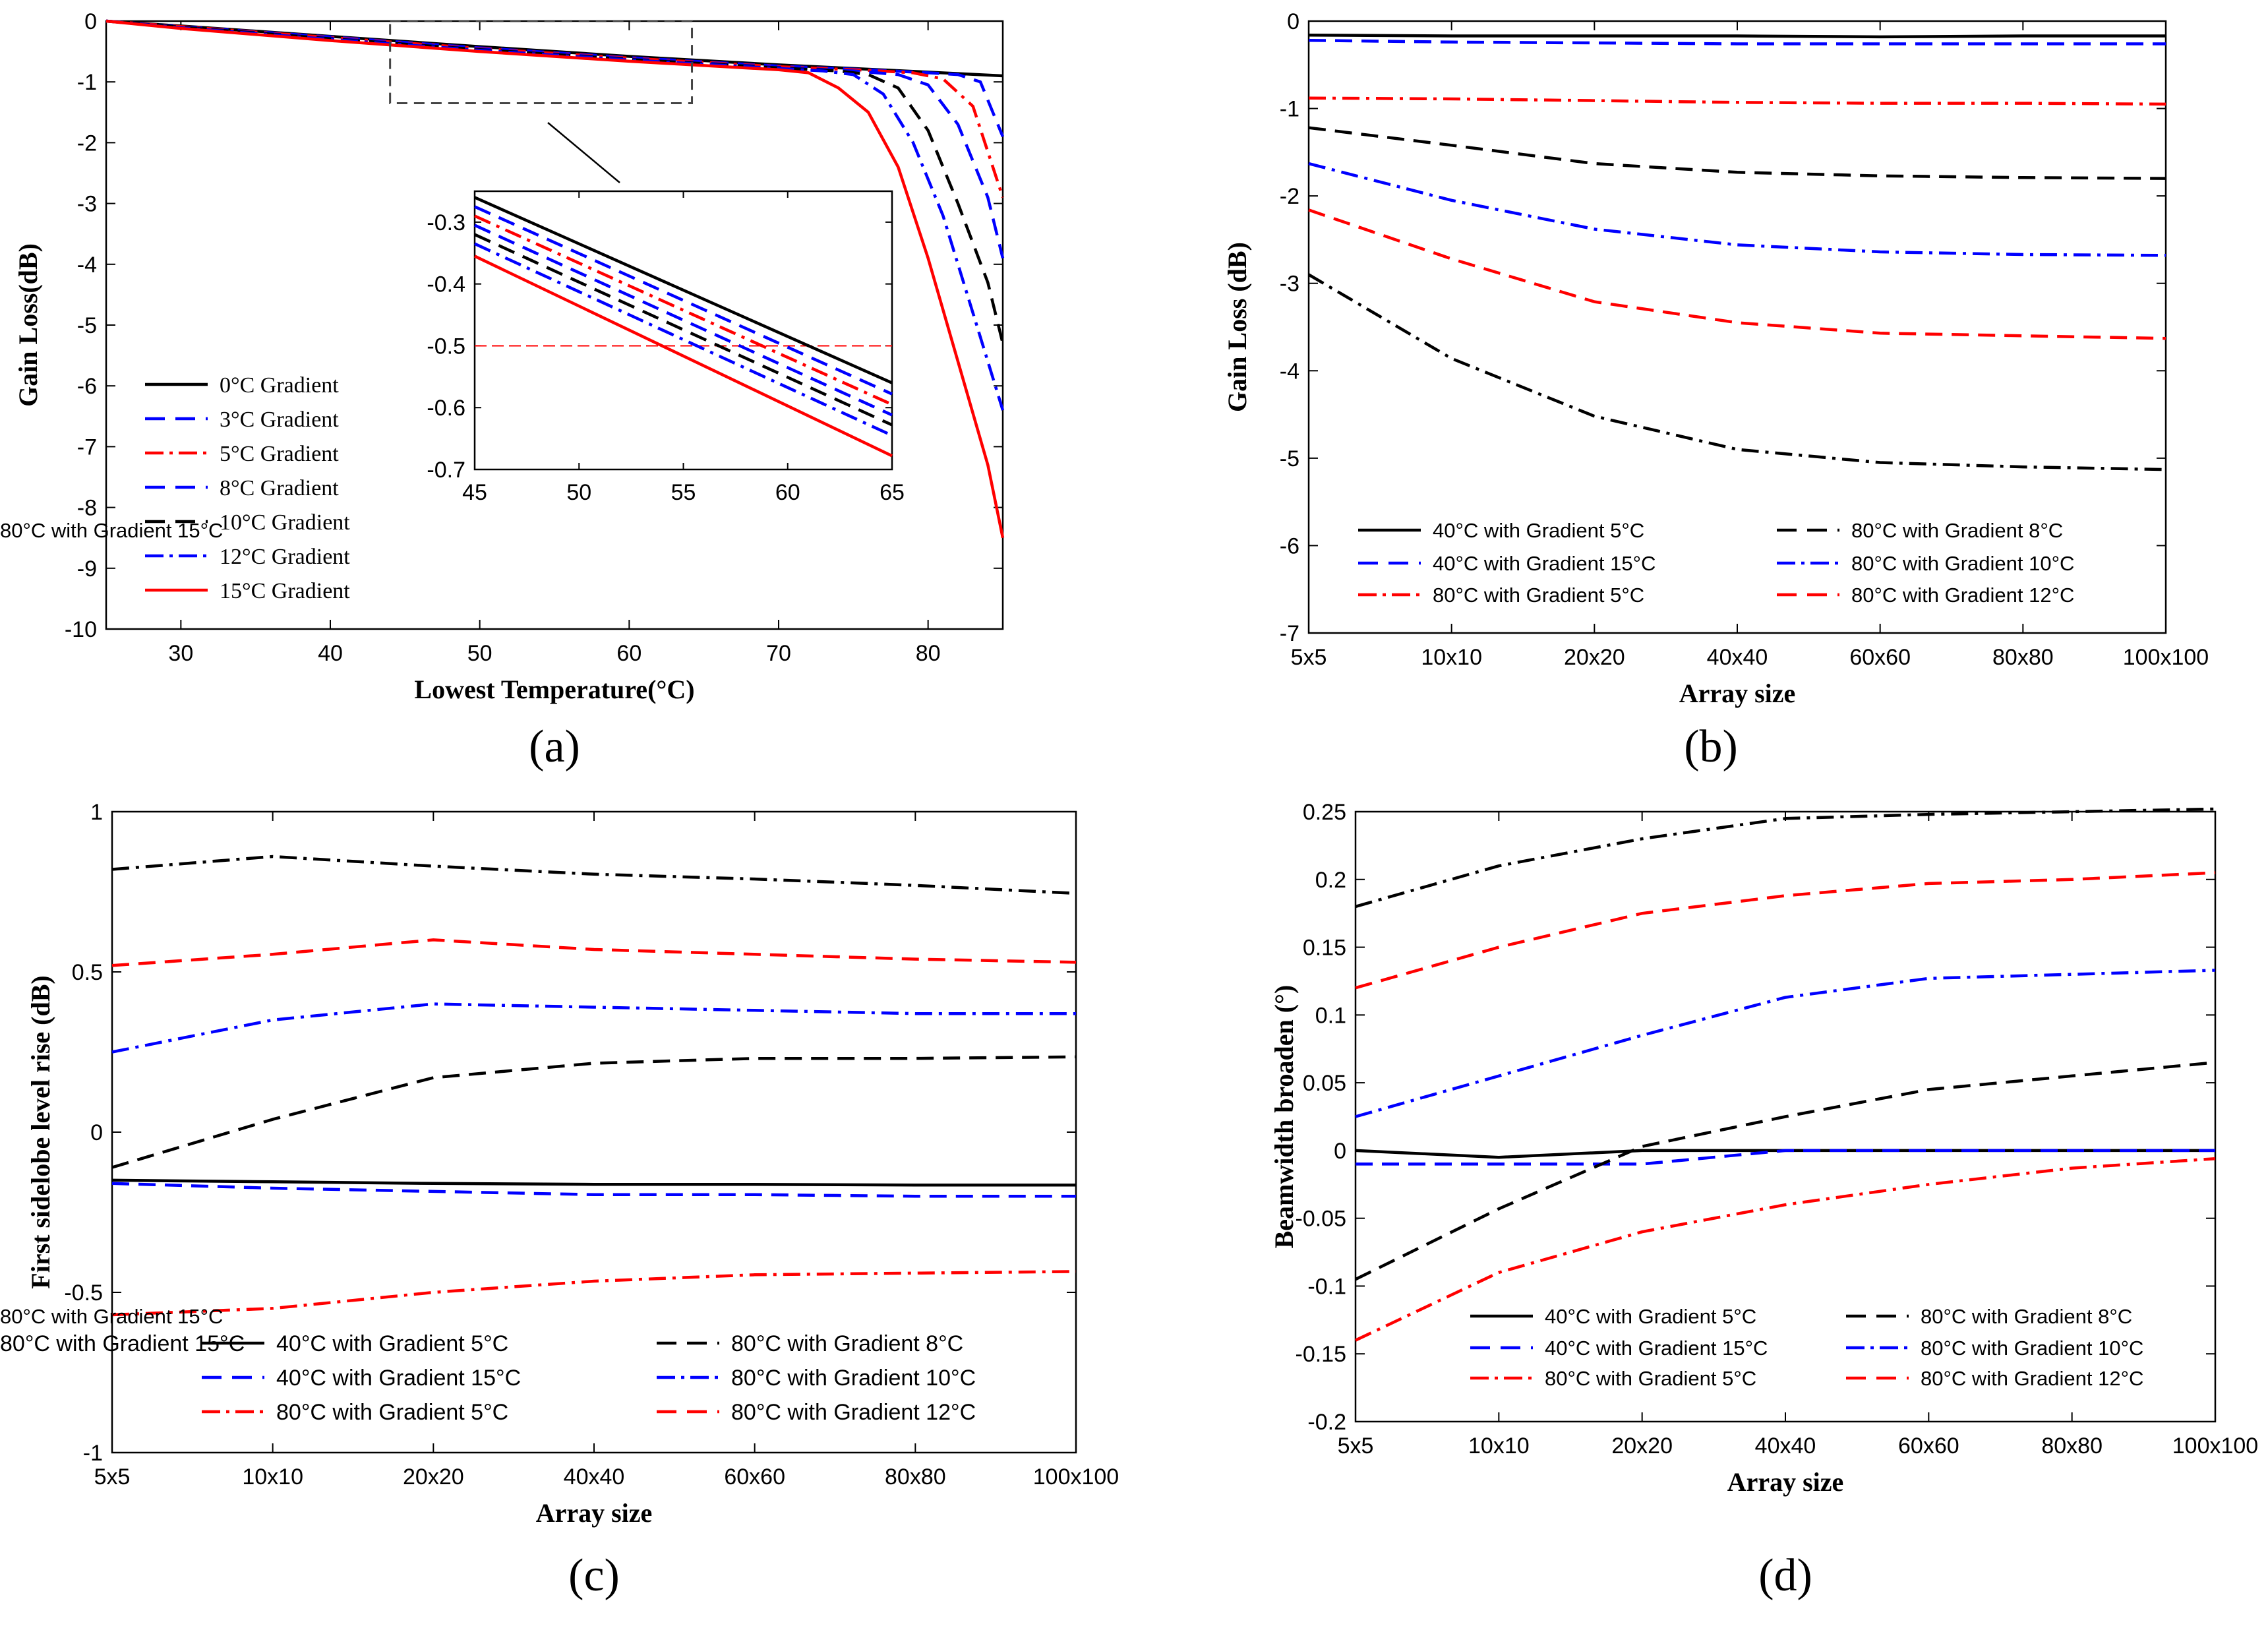 This screenshot has width=2268, height=1626. Describe the element at coordinates (928, 653) in the screenshot. I see `x-tick-label: 80` at that location.